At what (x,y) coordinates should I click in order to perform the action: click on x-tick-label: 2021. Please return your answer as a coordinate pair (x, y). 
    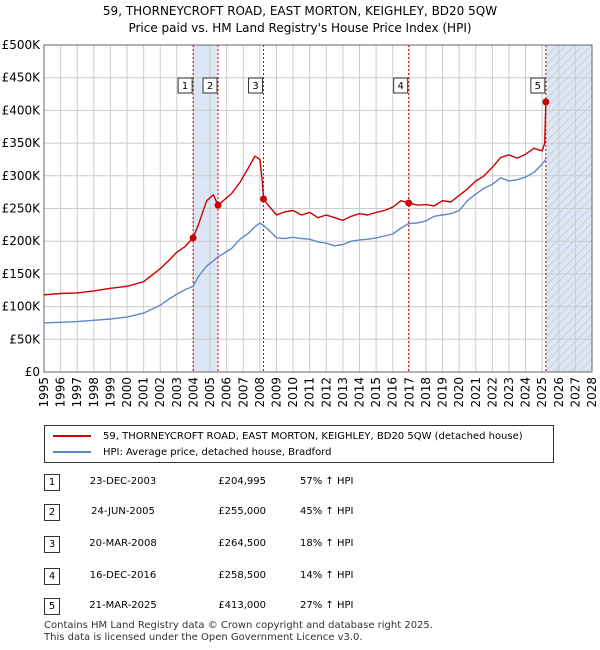
    Looking at the image, I should click on (476, 392).